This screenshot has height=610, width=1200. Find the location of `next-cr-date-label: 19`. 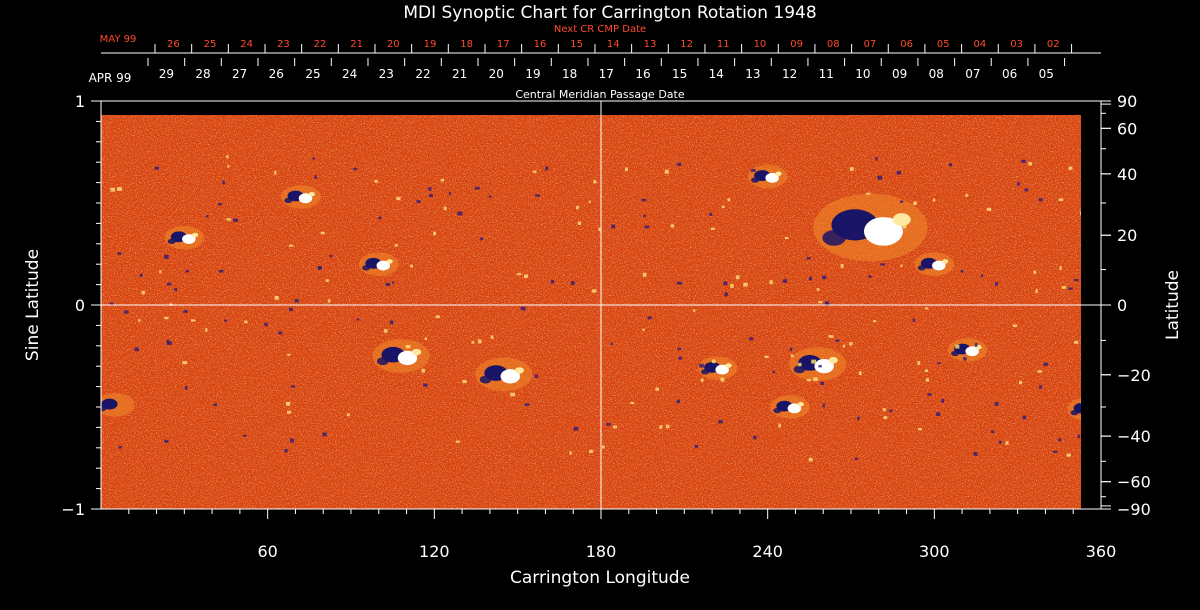

next-cr-date-label: 19 is located at coordinates (430, 44).